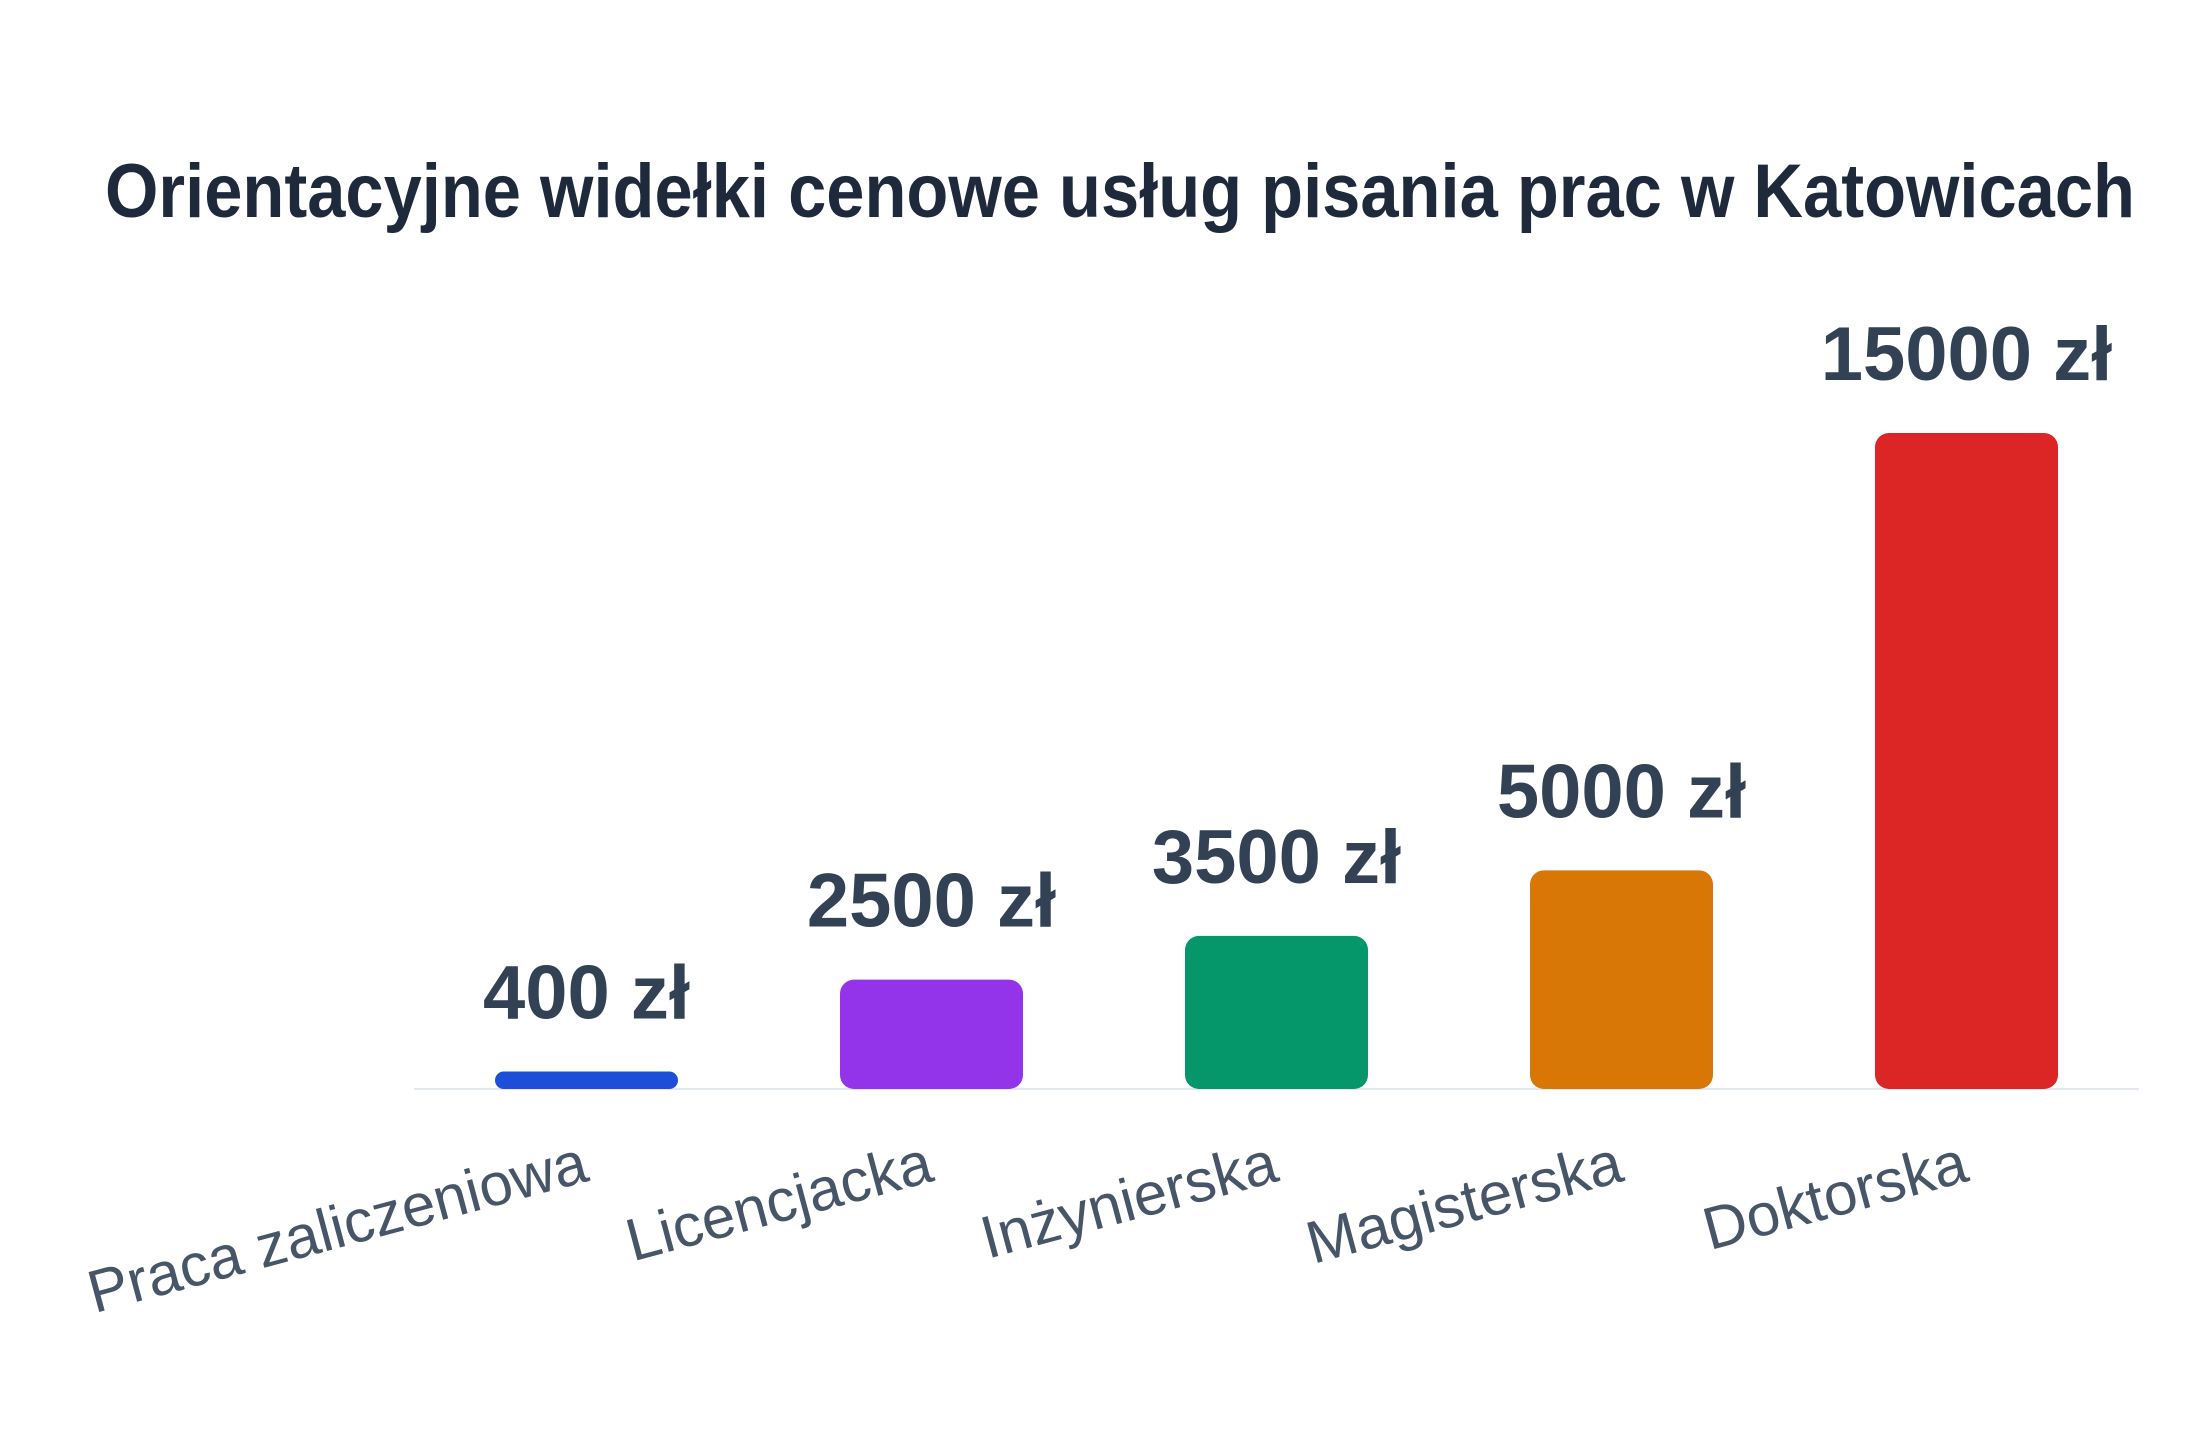 The width and height of the screenshot is (2200, 1440). What do you see at coordinates (1835, 1195) in the screenshot?
I see `x-tick-label: Doktorska` at bounding box center [1835, 1195].